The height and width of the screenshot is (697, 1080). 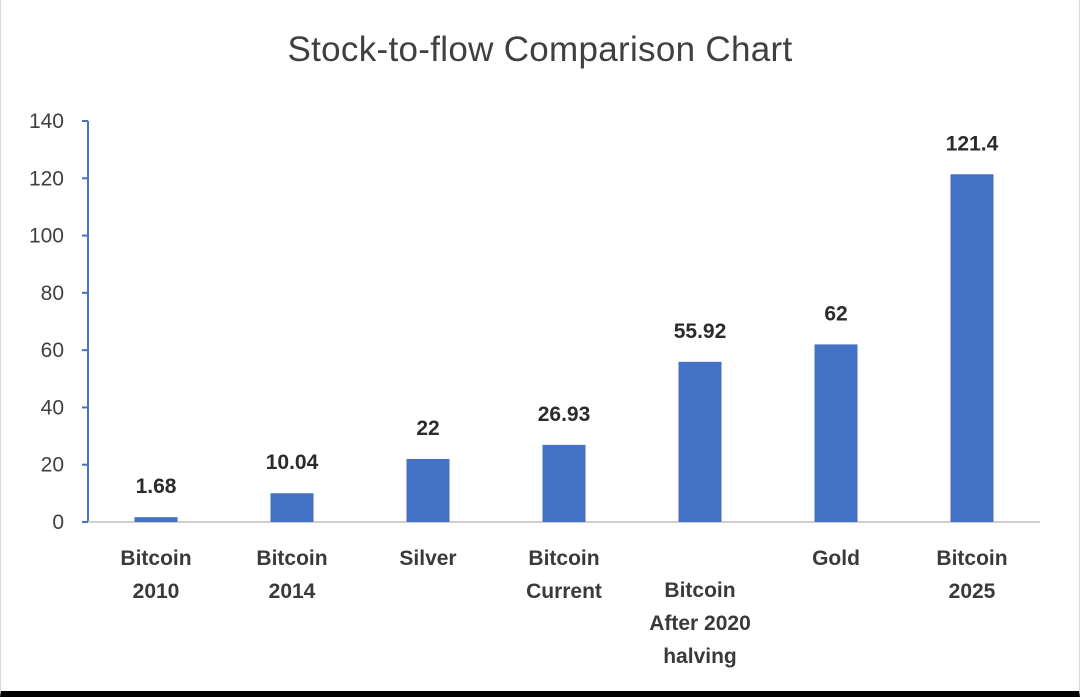 What do you see at coordinates (58, 522) in the screenshot?
I see `y-tick-label: 0` at bounding box center [58, 522].